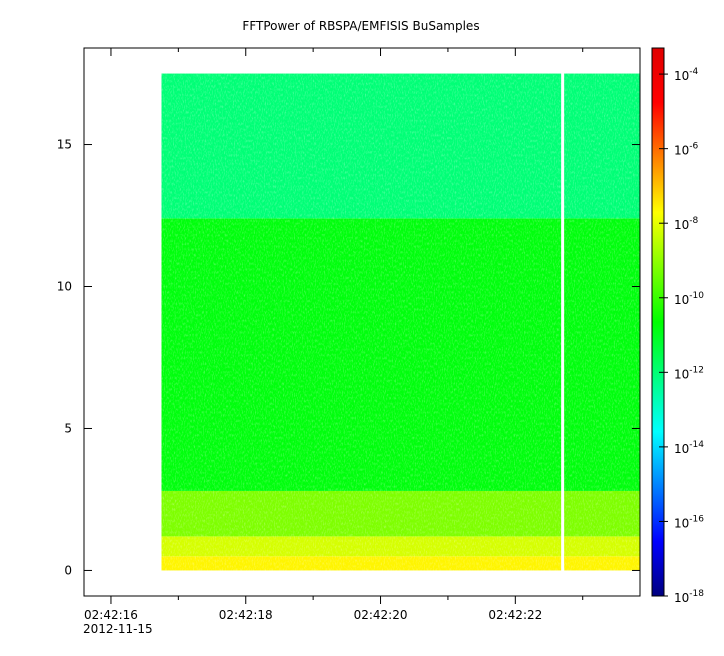 Image resolution: width=724 pixels, height=656 pixels. I want to click on colorbar-tick-label-7: 10⁻¹⁸, so click(689, 597).